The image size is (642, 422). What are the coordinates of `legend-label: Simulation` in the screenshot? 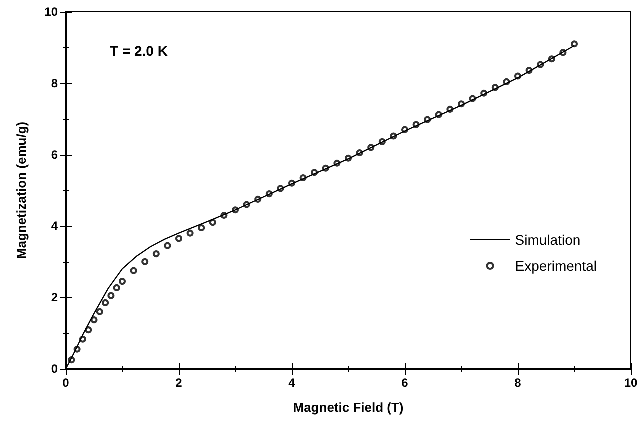 It's located at (548, 240).